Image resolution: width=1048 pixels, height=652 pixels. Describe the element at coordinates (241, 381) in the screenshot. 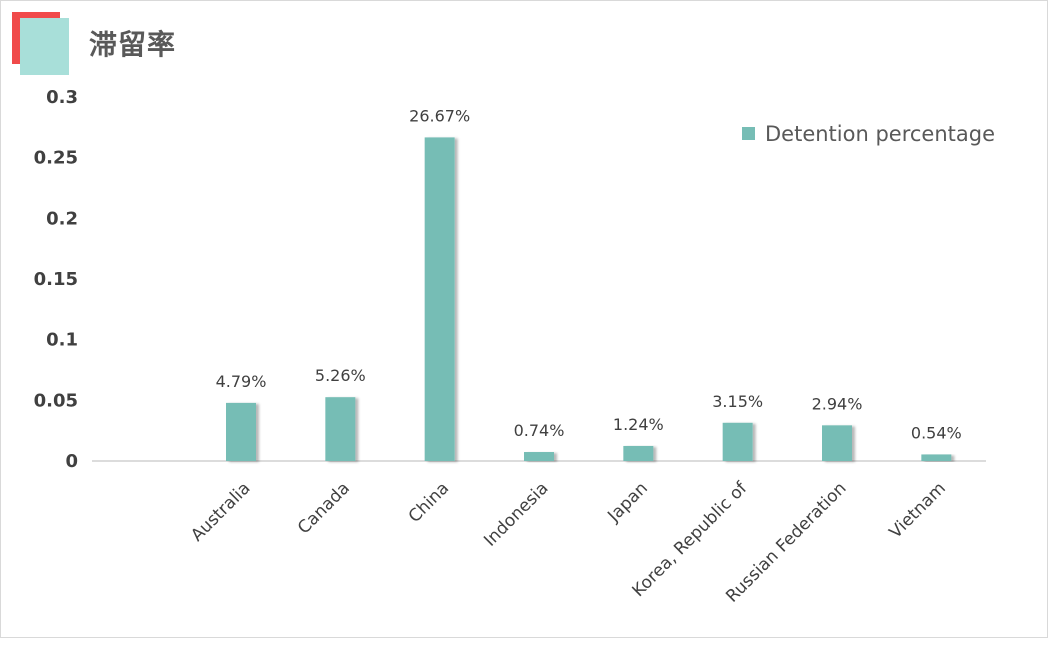

I see `data-label: 4.79%` at that location.